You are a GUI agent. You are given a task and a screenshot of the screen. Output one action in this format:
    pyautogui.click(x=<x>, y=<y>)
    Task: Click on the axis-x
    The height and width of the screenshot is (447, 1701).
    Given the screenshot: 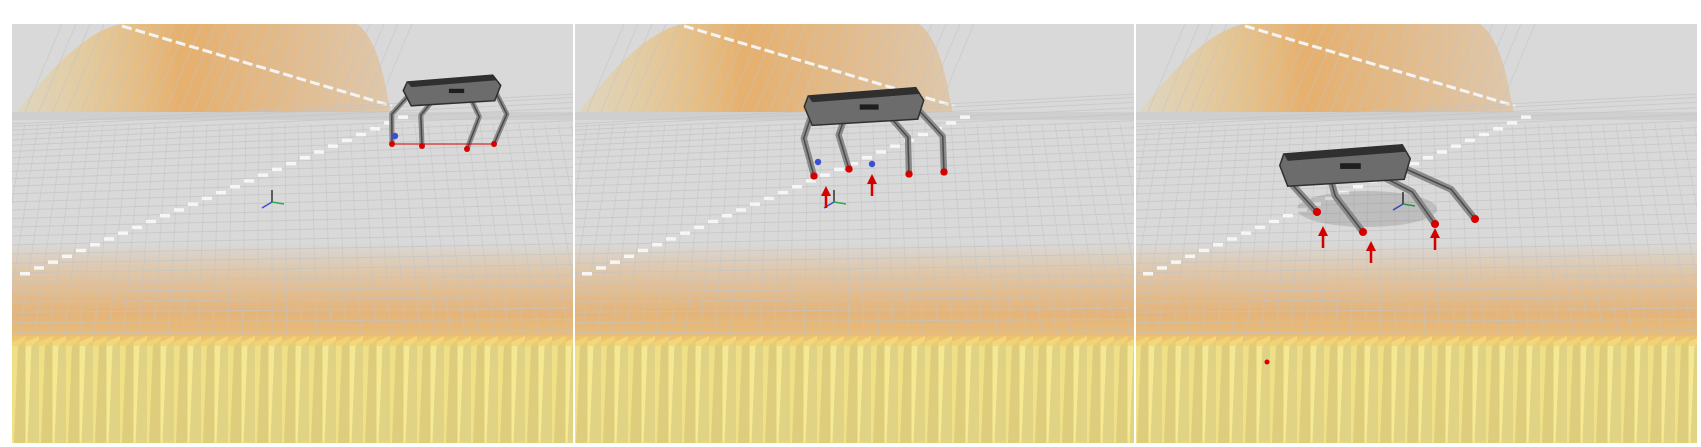 What is the action you would take?
    pyautogui.click(x=1398, y=207)
    